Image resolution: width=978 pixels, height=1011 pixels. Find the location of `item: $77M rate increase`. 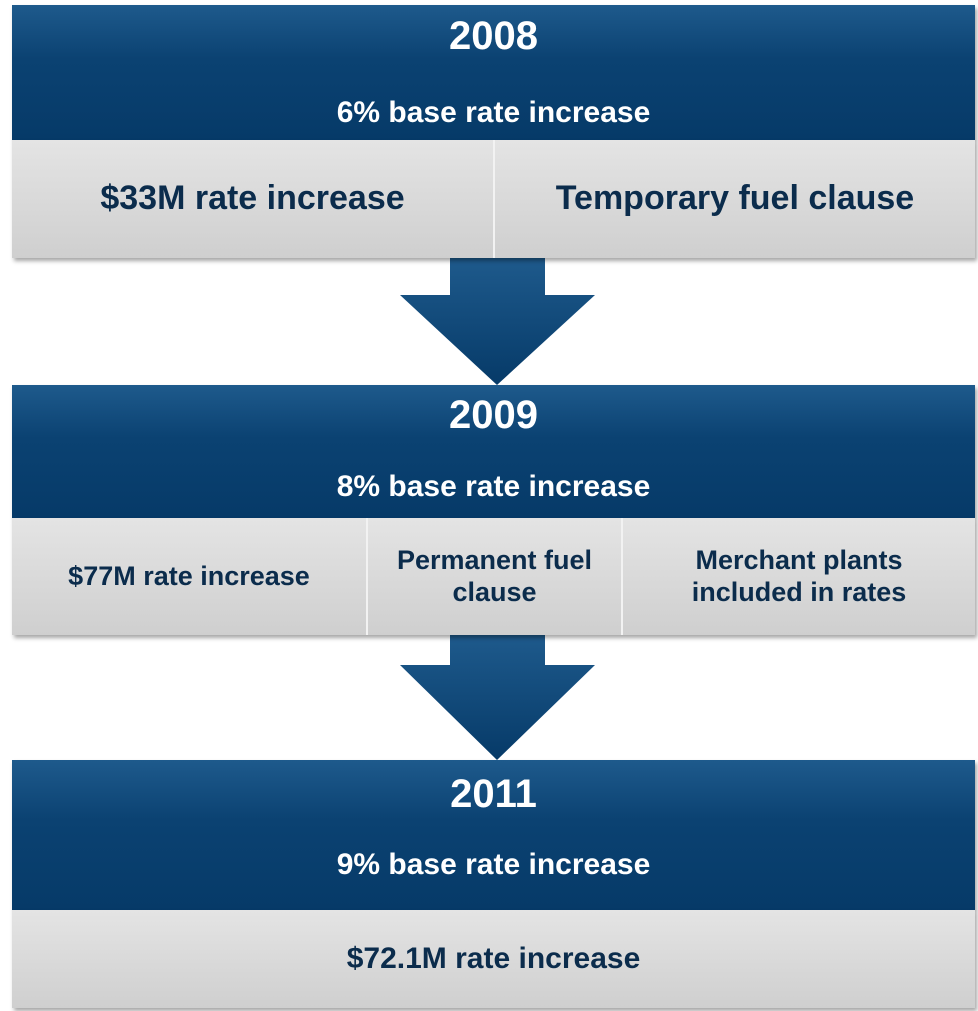

item: $77M rate increase is located at coordinates (190, 576).